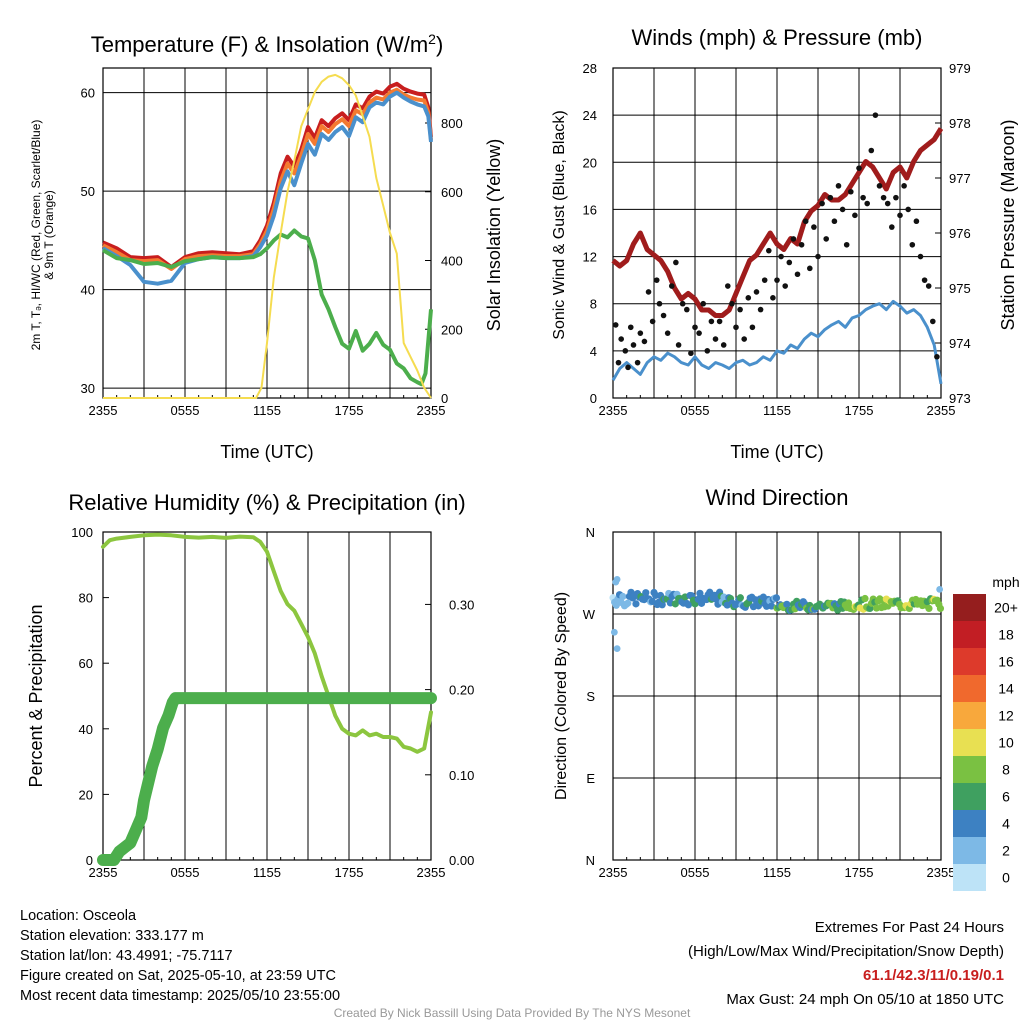 The height and width of the screenshot is (1024, 1024). What do you see at coordinates (86, 794) in the screenshot?
I see `y-tick-label: 20` at bounding box center [86, 794].